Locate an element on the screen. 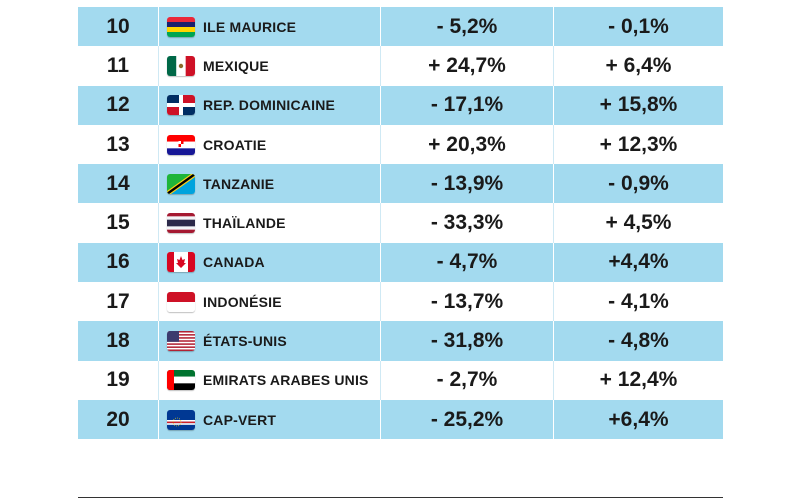 This screenshot has width=800, height=500. country-name: INDONÉSIE is located at coordinates (242, 301).